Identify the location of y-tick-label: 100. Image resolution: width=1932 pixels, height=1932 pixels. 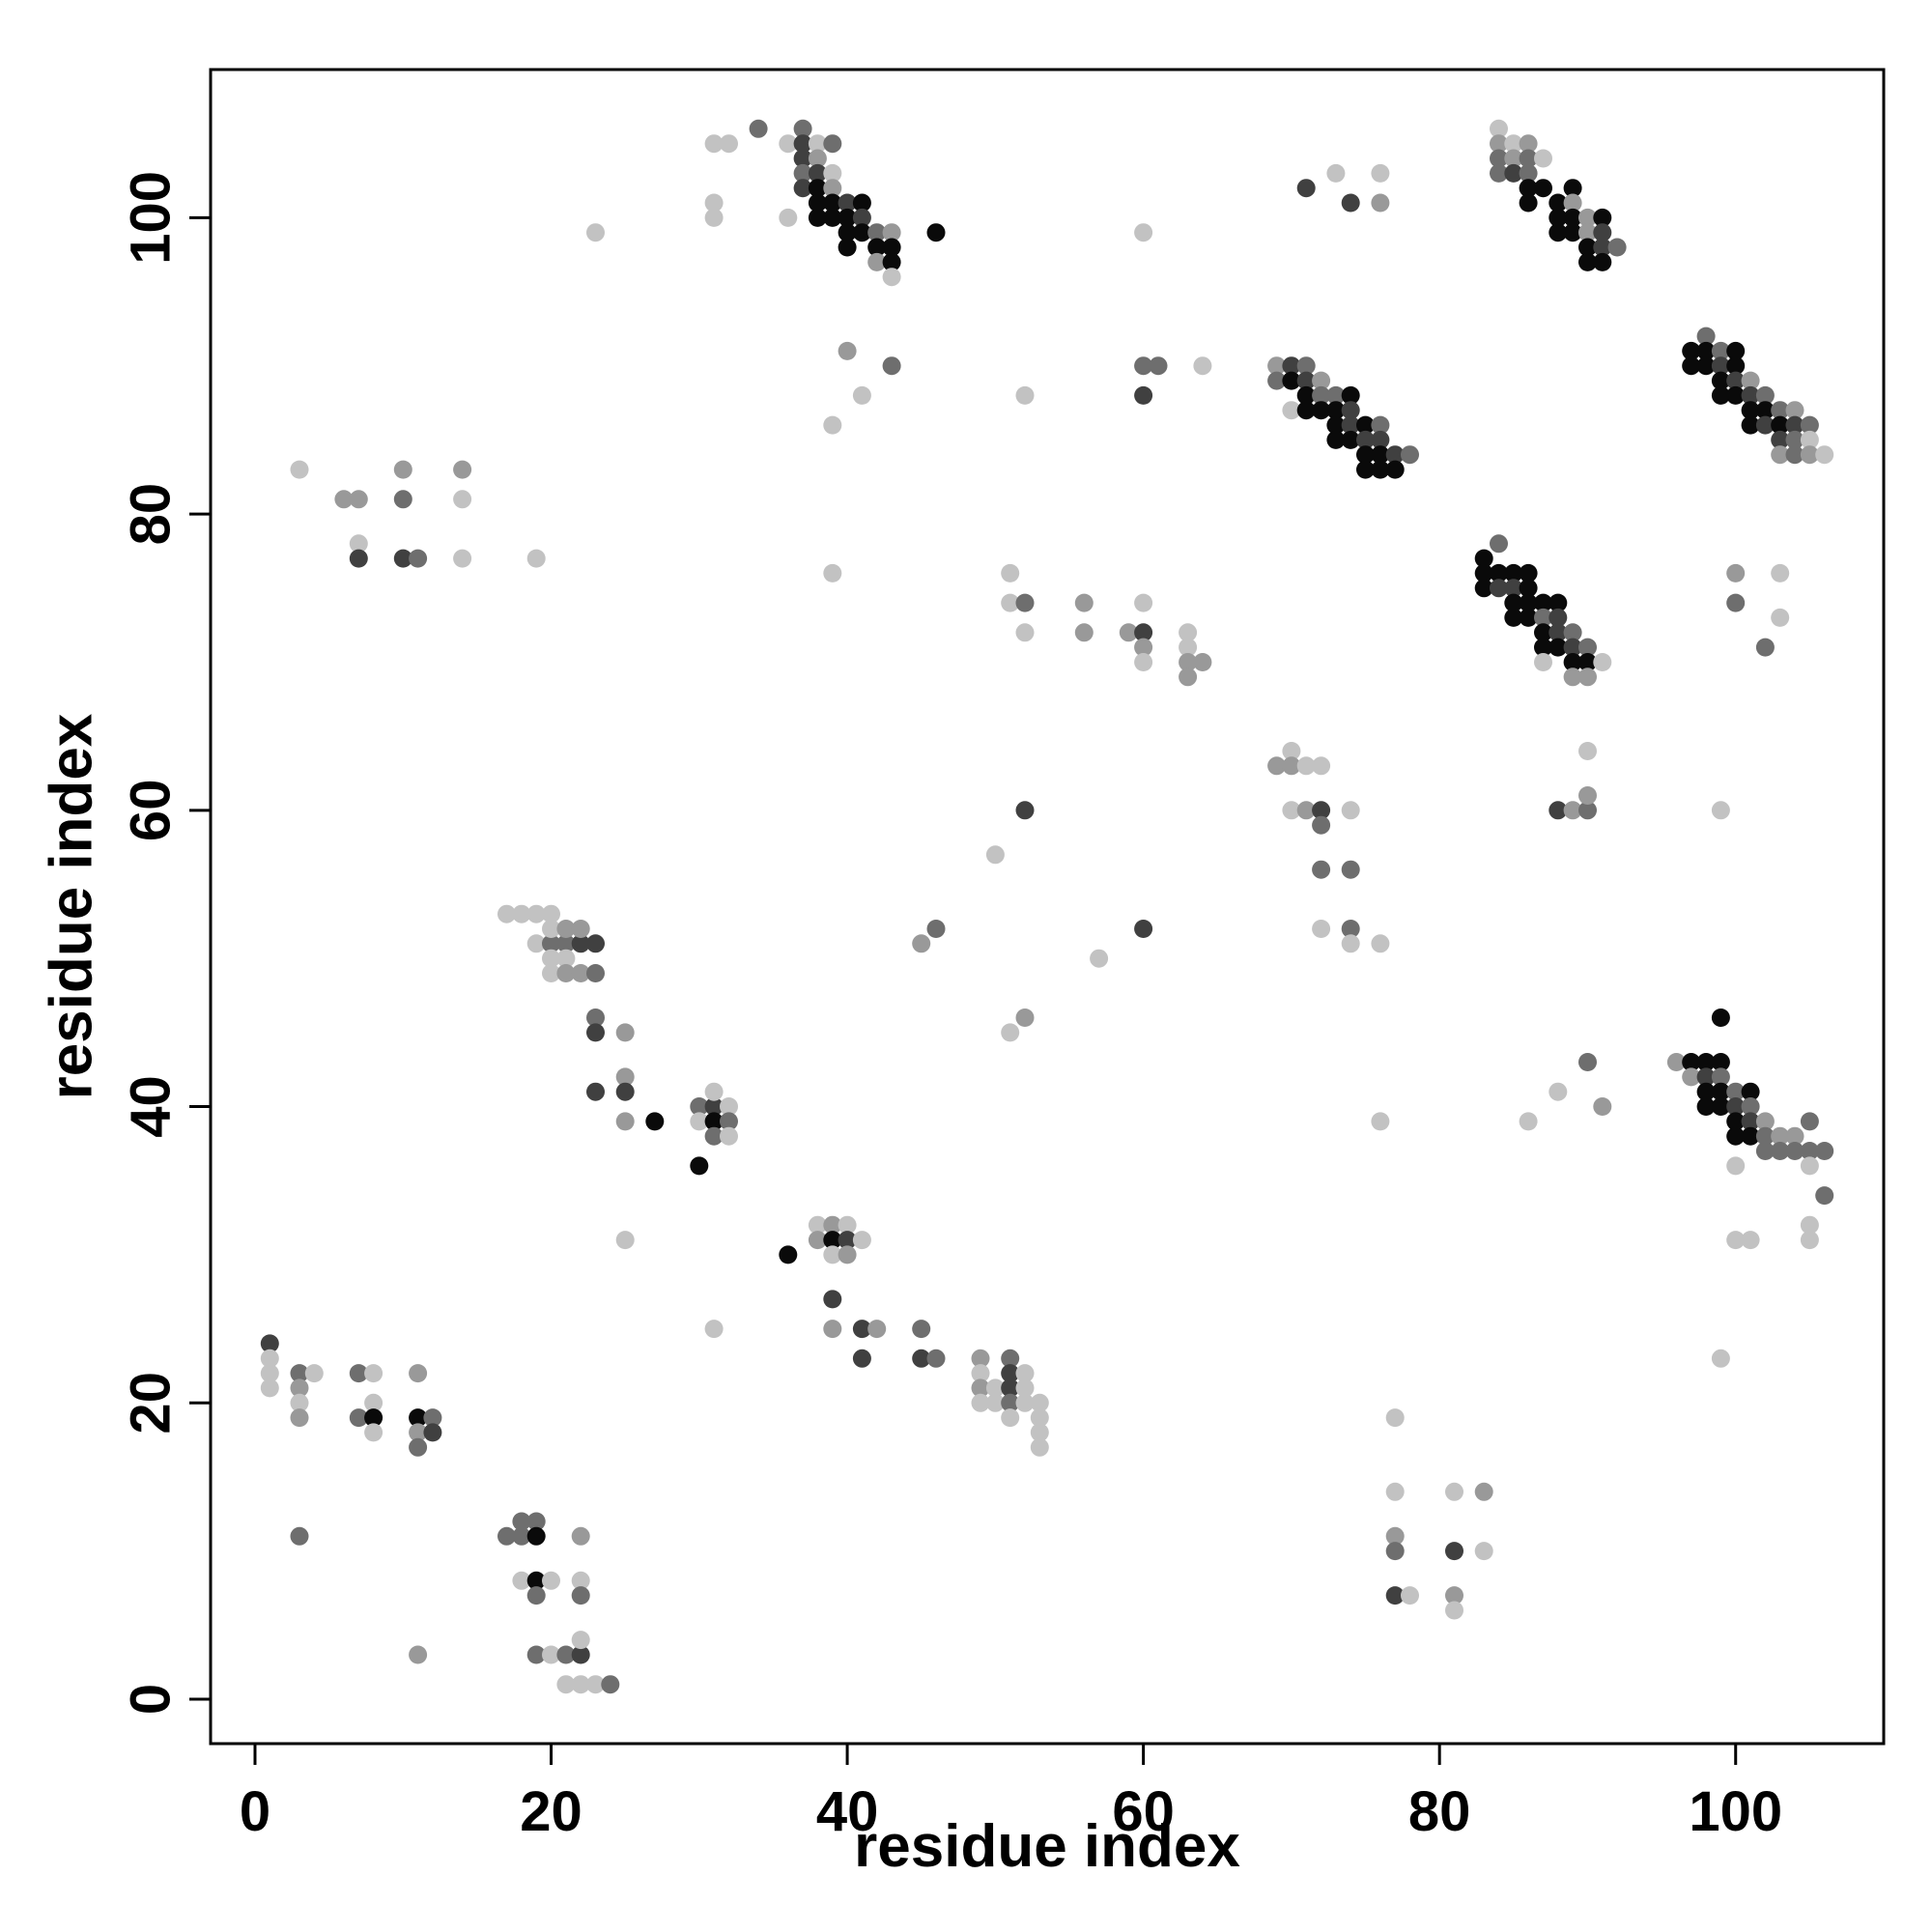
(150, 218).